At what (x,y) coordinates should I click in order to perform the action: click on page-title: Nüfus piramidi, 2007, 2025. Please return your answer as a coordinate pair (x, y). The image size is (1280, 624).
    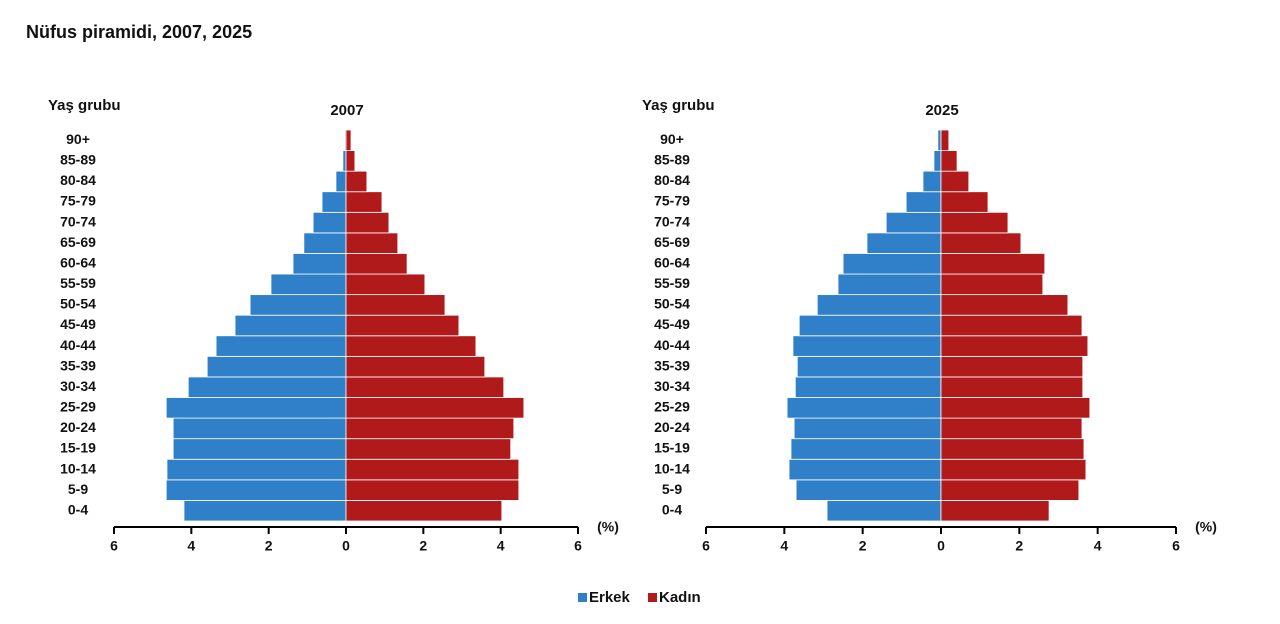
    Looking at the image, I should click on (139, 32).